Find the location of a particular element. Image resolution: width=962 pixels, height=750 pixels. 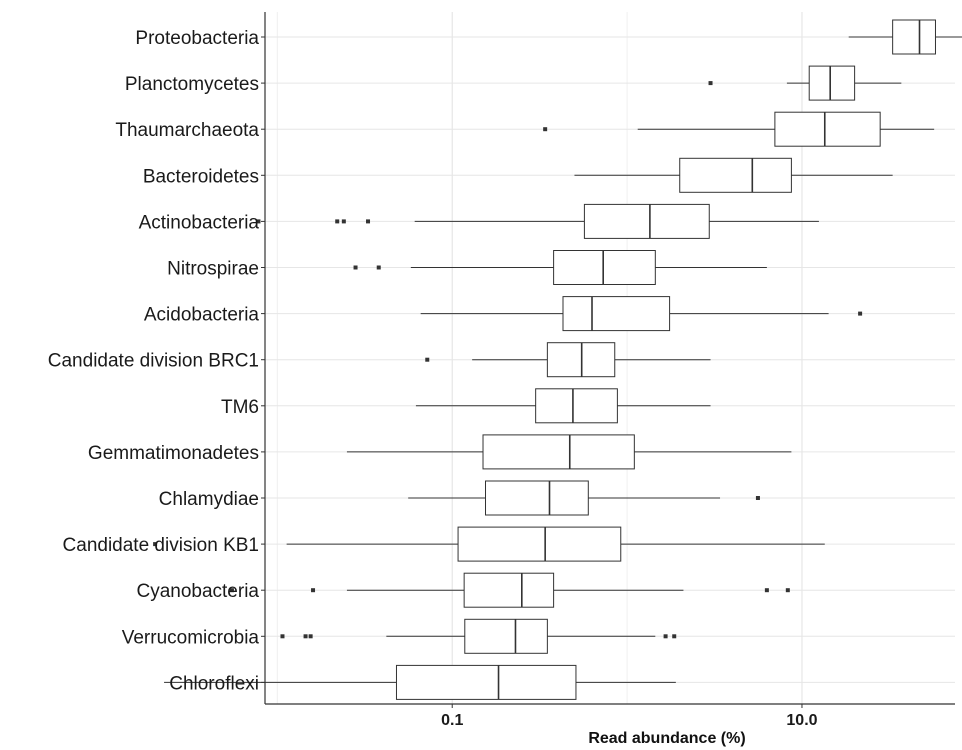

category-label: Chloroflexi is located at coordinates (214, 683).